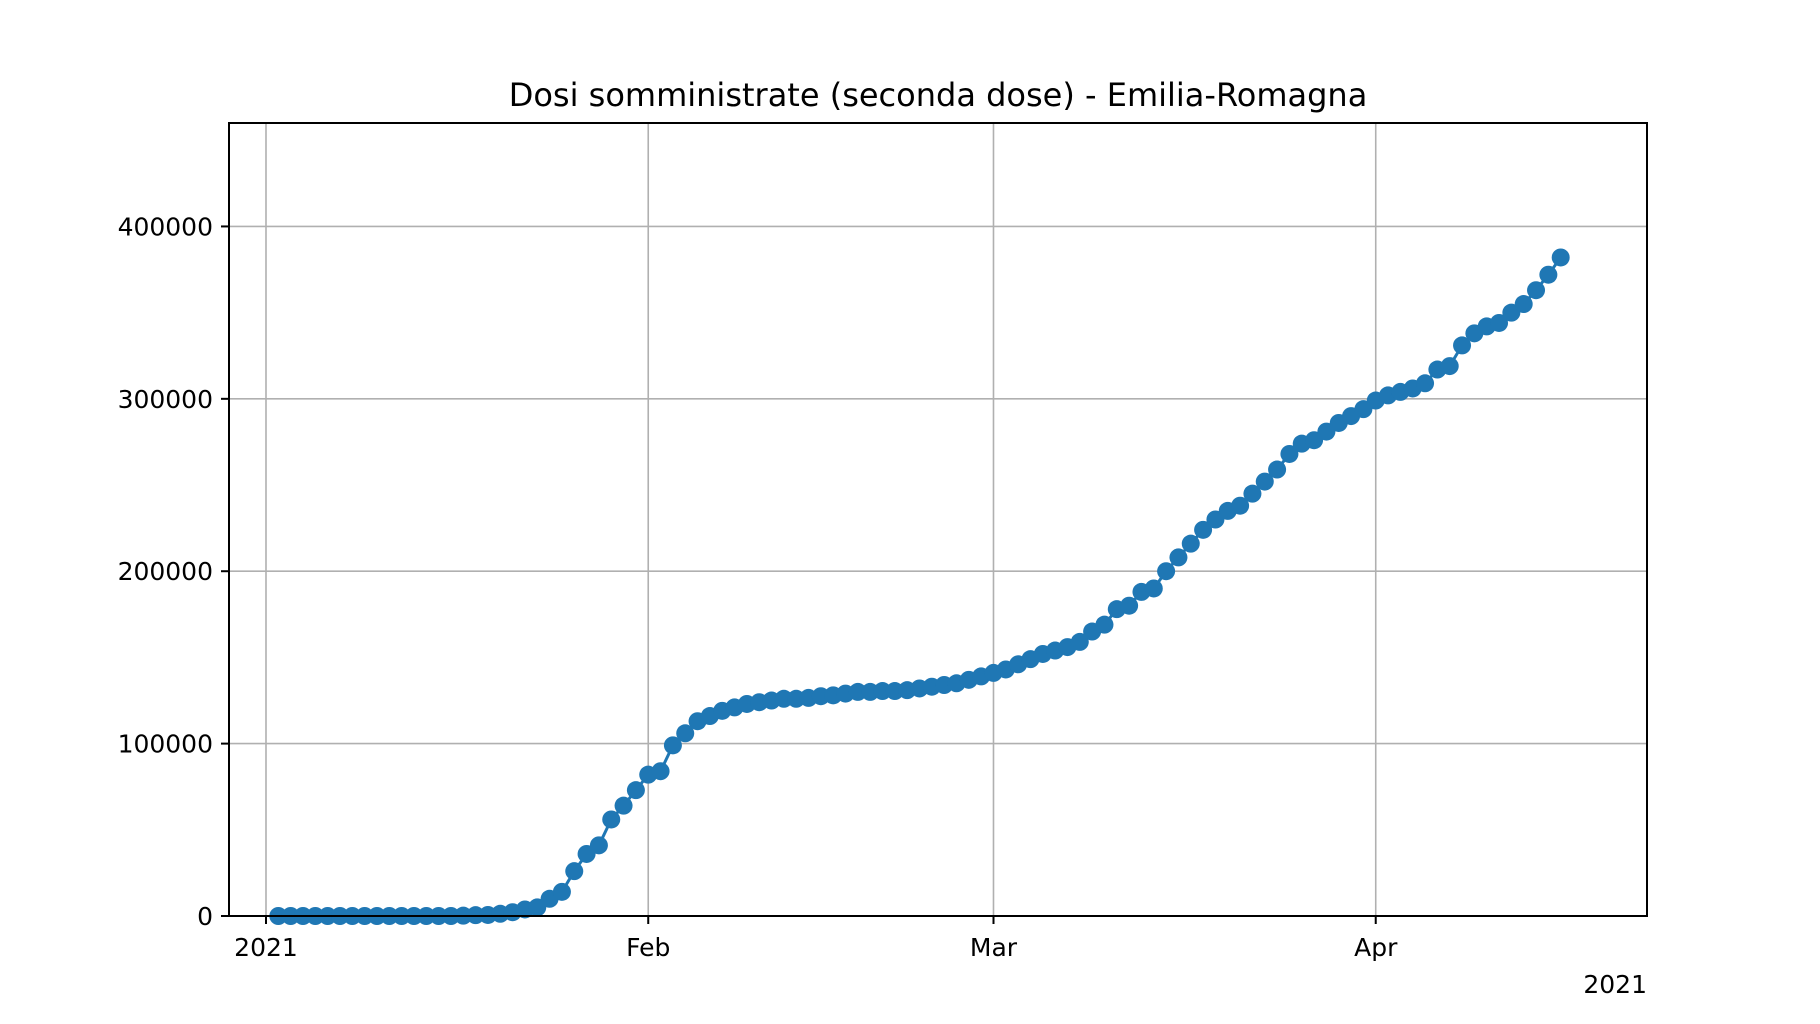  What do you see at coordinates (165, 399) in the screenshot?
I see `y-tick-label: 300000` at bounding box center [165, 399].